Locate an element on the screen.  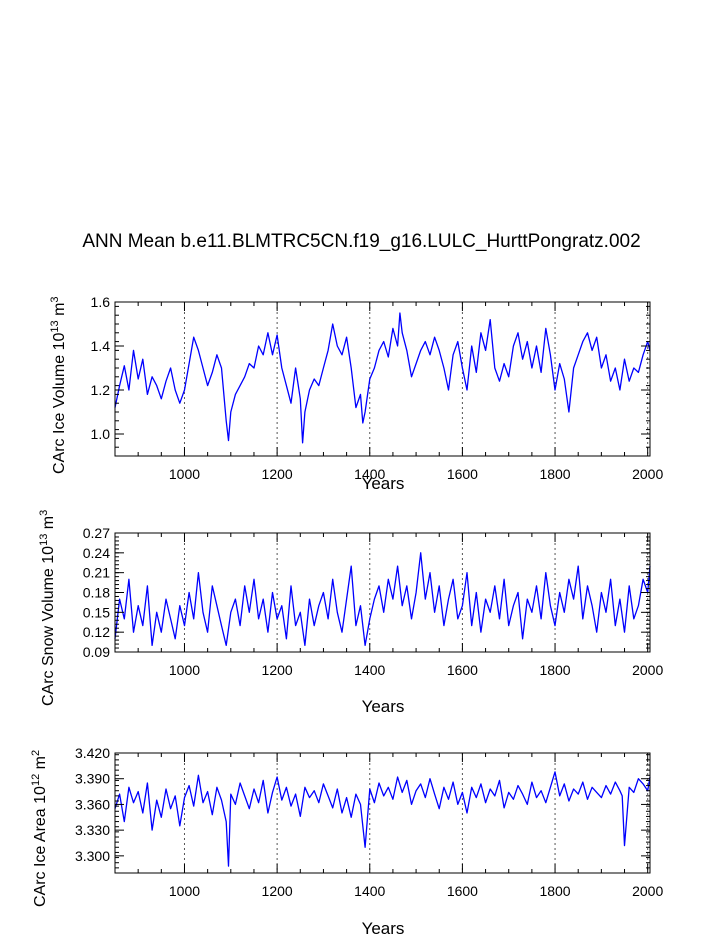
ice-volume-grid is located at coordinates (416, 379).